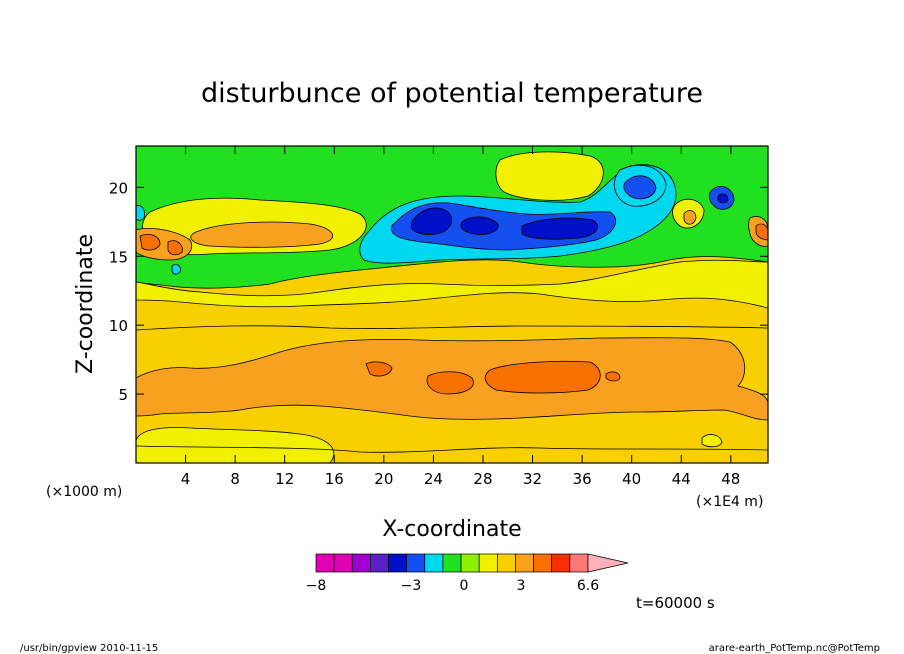  Describe the element at coordinates (150, 242) in the screenshot. I see `region-red-left-edge` at that location.